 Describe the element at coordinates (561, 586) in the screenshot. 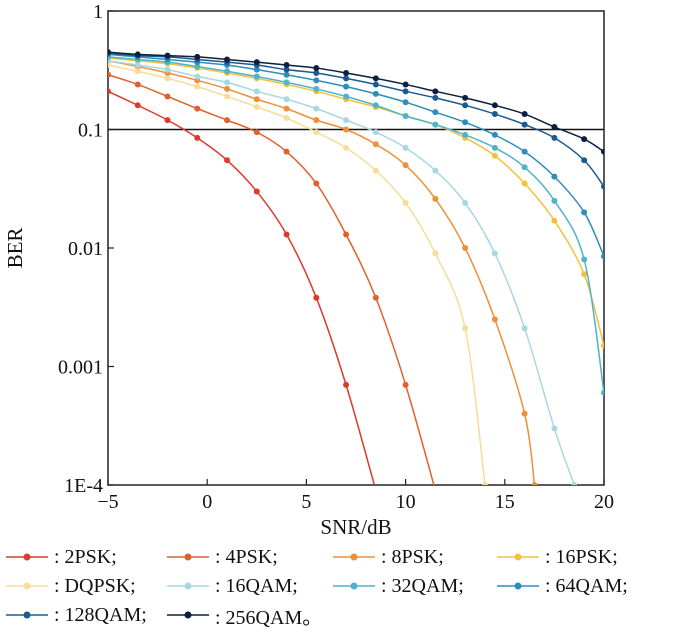

I see `legend-item-64qam: : 64QAM;` at that location.